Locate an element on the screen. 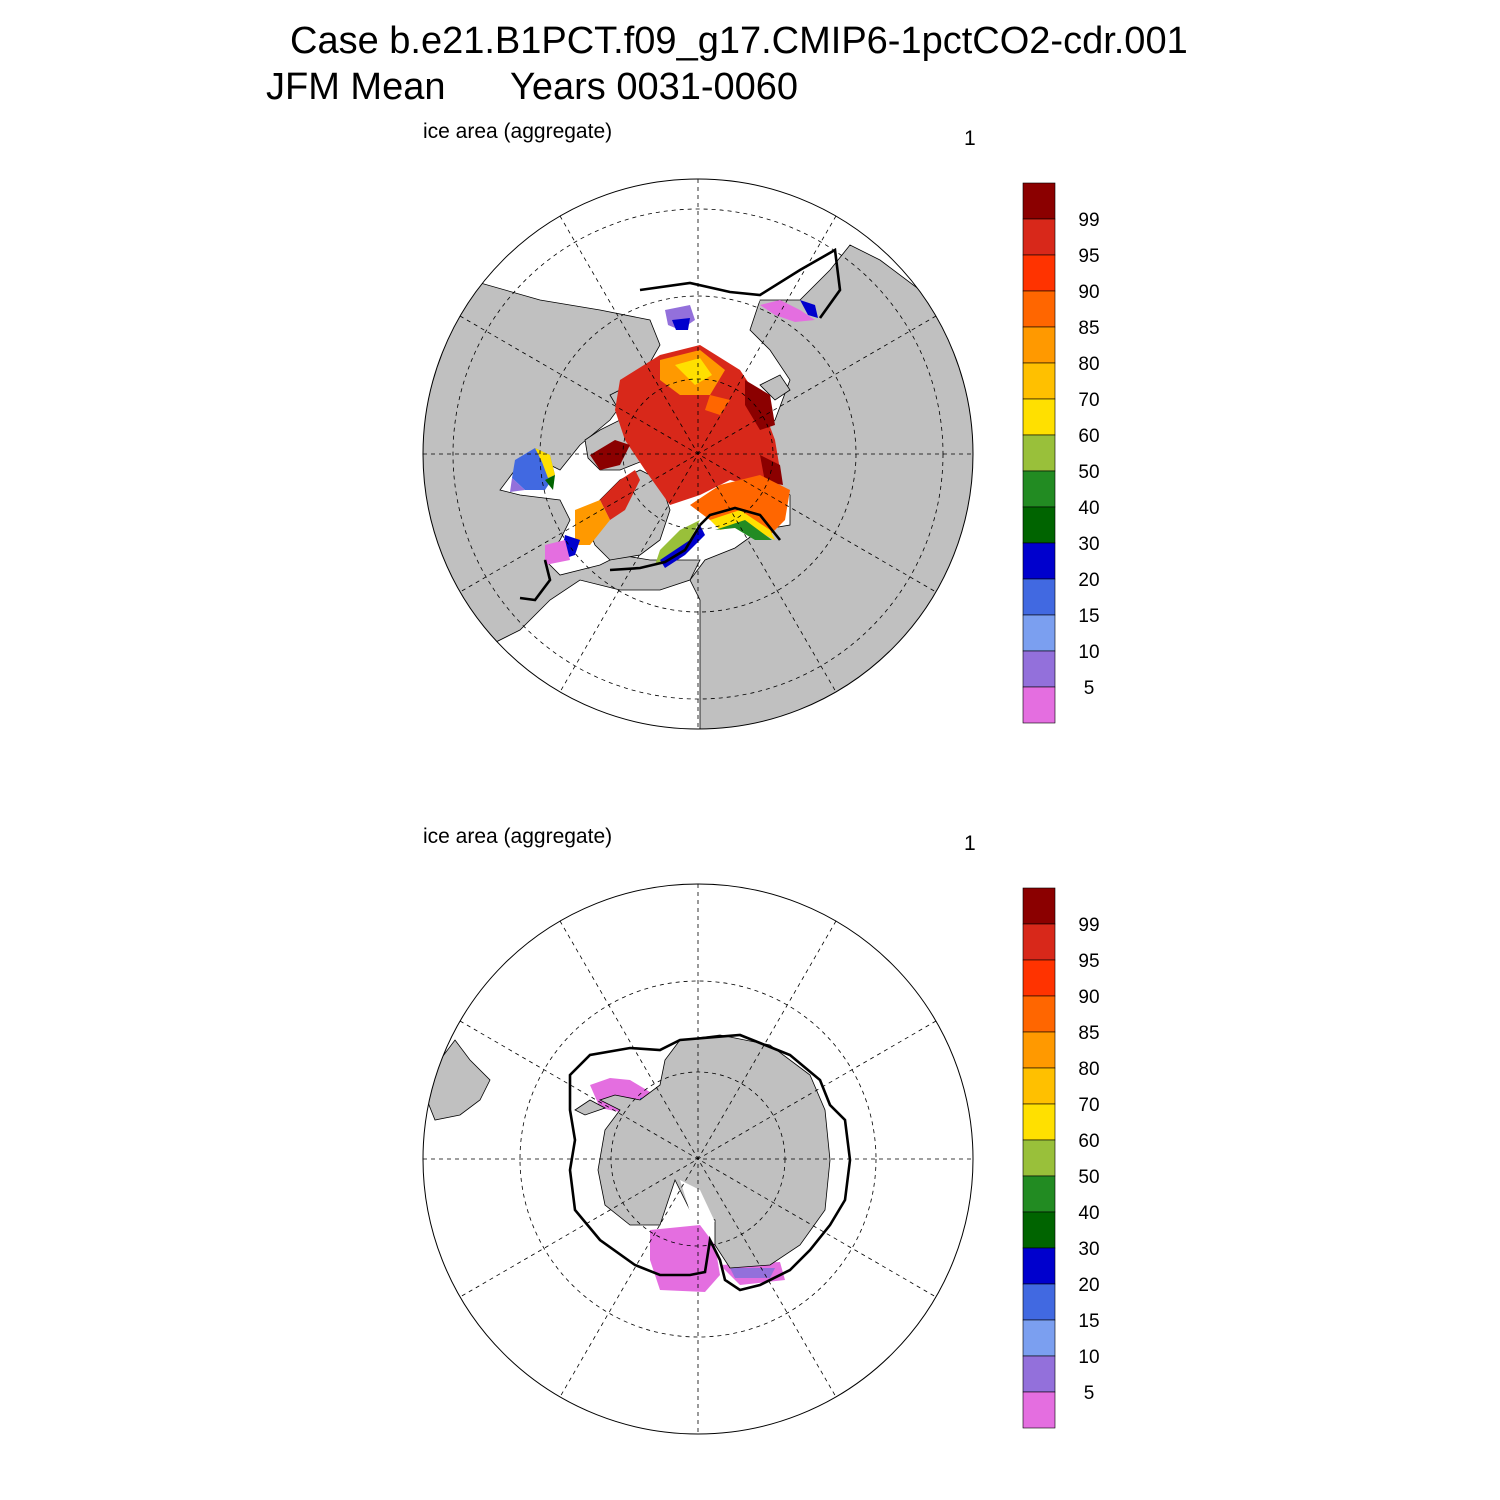 The image size is (1500, 1500). south-colorbar-label: 70 is located at coordinates (1088, 1105).